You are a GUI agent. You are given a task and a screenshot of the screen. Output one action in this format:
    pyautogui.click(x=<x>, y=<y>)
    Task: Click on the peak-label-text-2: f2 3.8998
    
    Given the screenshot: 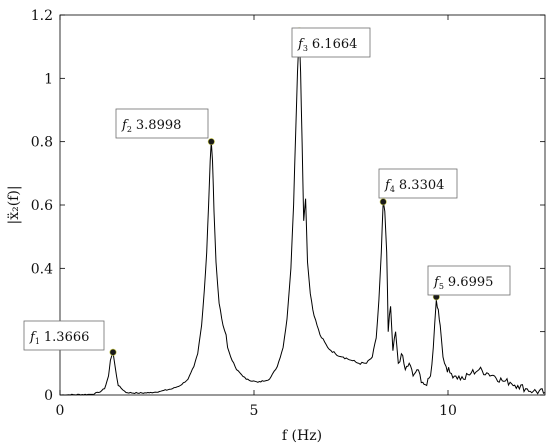 What is the action you would take?
    pyautogui.click(x=151, y=126)
    